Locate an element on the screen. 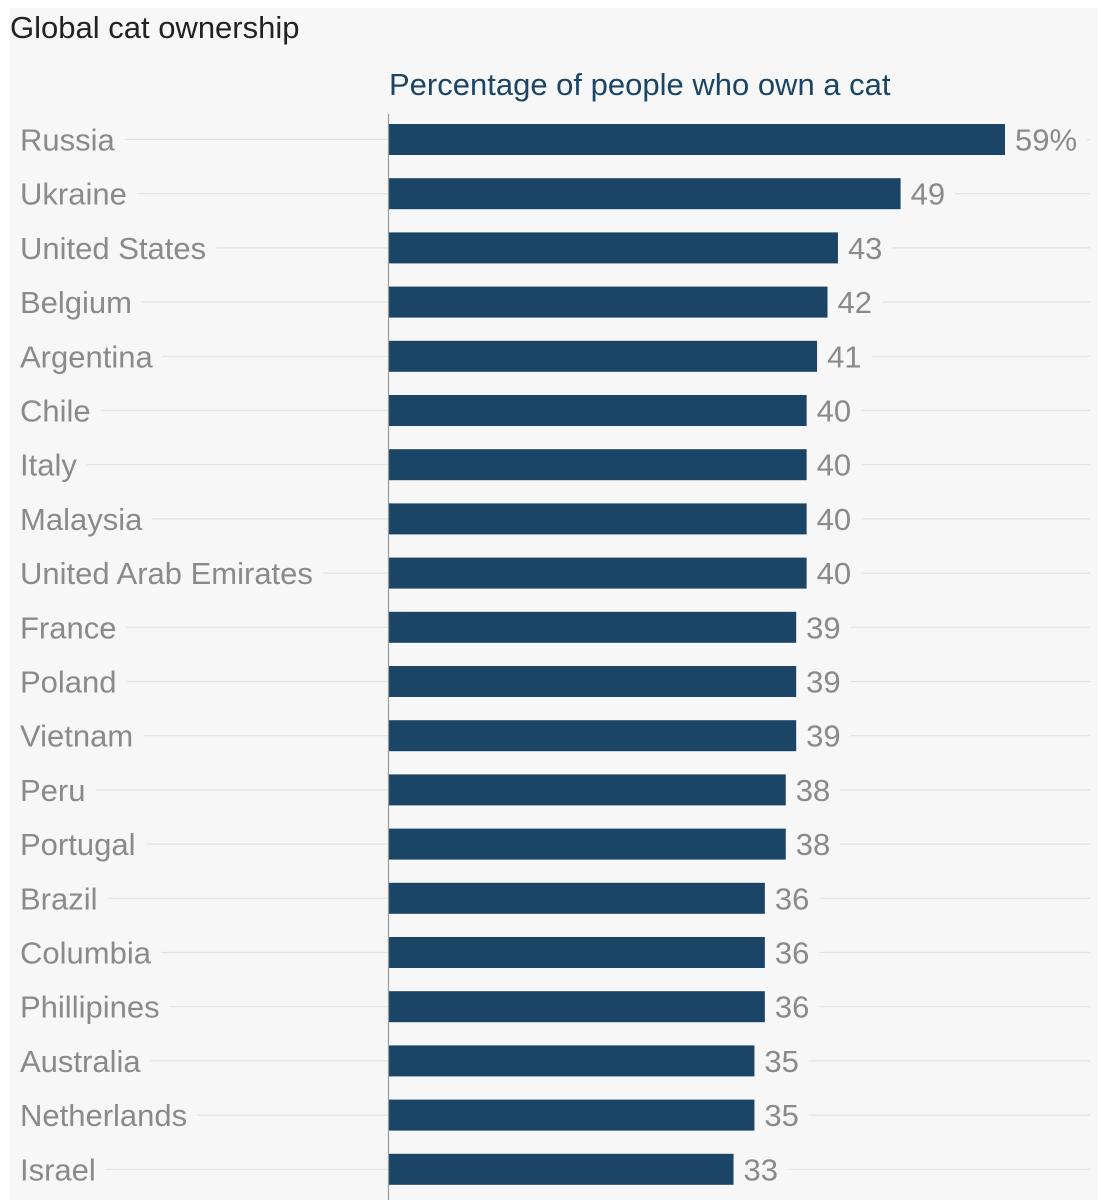  value-label: 49 is located at coordinates (928, 194).